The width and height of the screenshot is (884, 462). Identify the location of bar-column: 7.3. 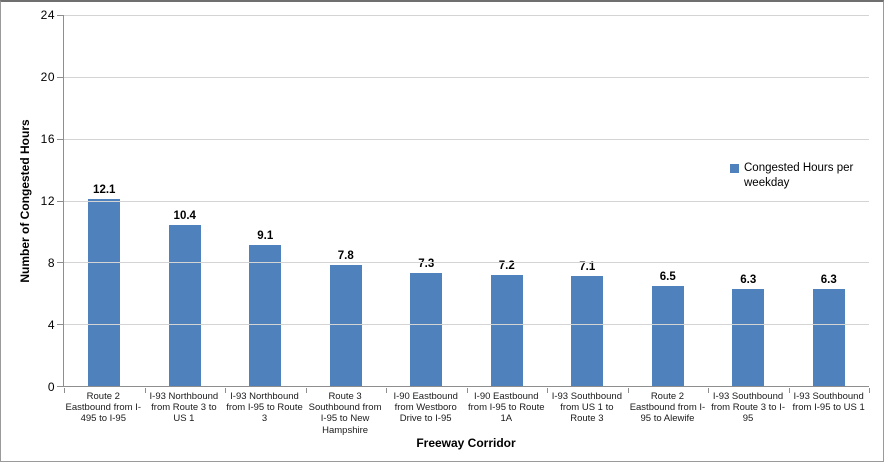
(426, 200).